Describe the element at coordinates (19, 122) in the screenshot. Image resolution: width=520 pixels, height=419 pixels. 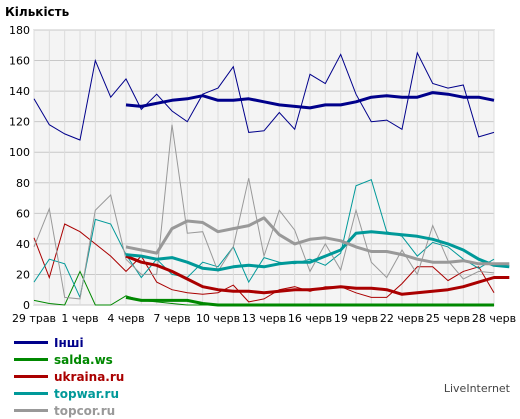
I see `y-tick-label: 120` at that location.